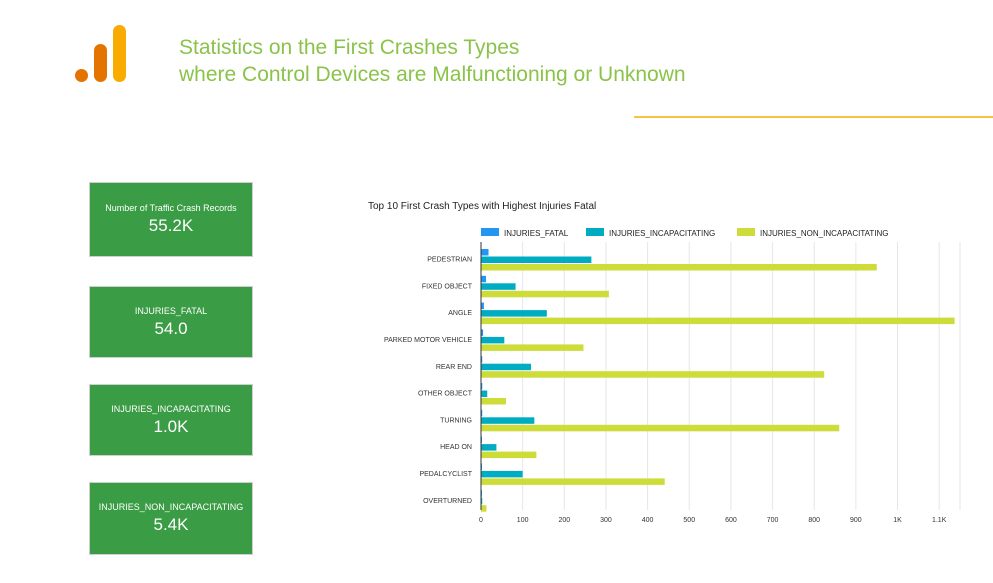  What do you see at coordinates (456, 447) in the screenshot?
I see `y-category-label: HEAD ON` at bounding box center [456, 447].